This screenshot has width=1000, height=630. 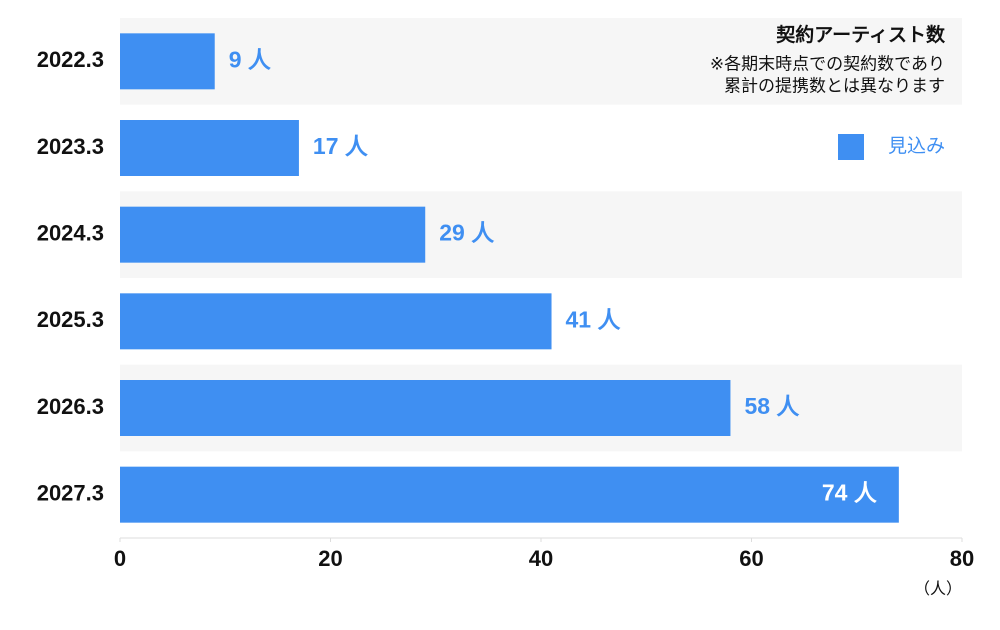 What do you see at coordinates (70, 406) in the screenshot?
I see `y-tick-label: 2026.3` at bounding box center [70, 406].